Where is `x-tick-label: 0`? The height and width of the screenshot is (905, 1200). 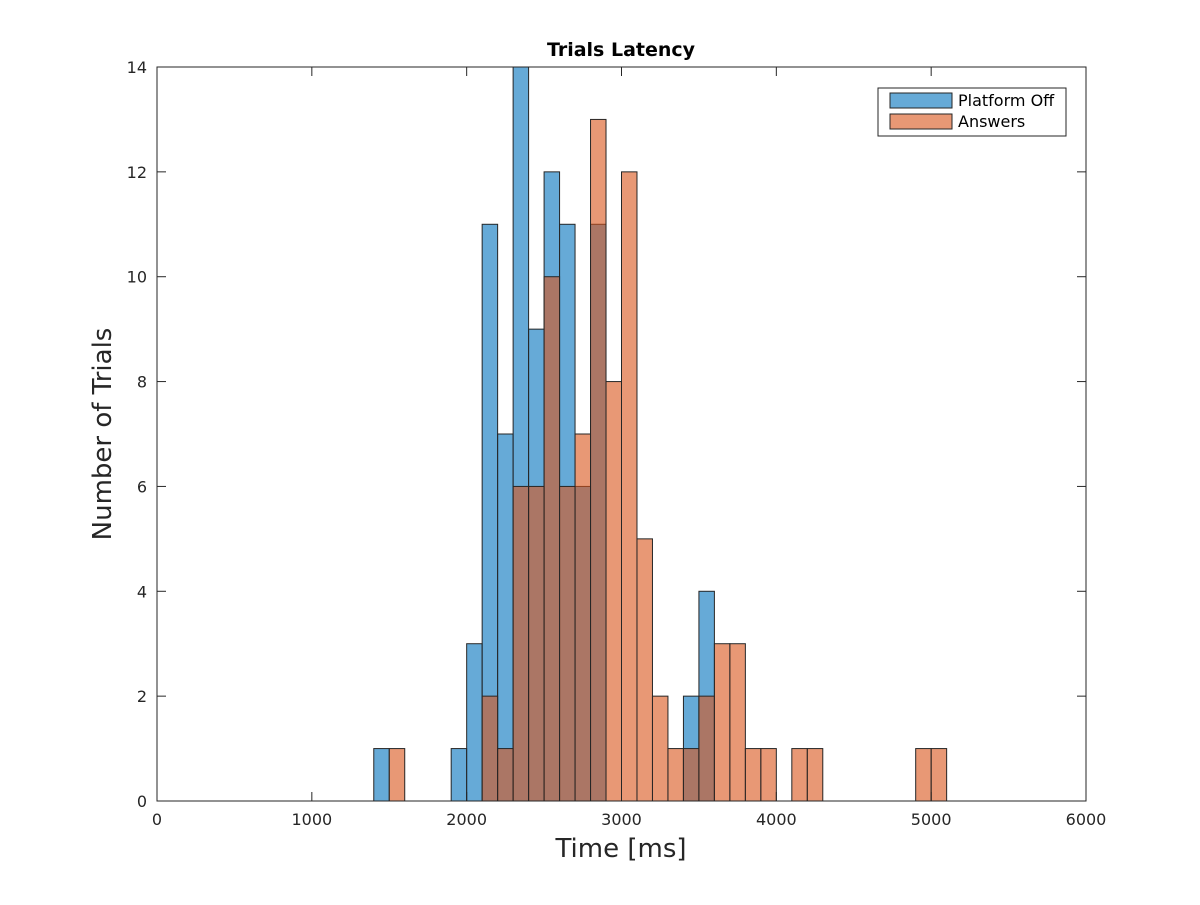 x-tick-label: 0 is located at coordinates (157, 819).